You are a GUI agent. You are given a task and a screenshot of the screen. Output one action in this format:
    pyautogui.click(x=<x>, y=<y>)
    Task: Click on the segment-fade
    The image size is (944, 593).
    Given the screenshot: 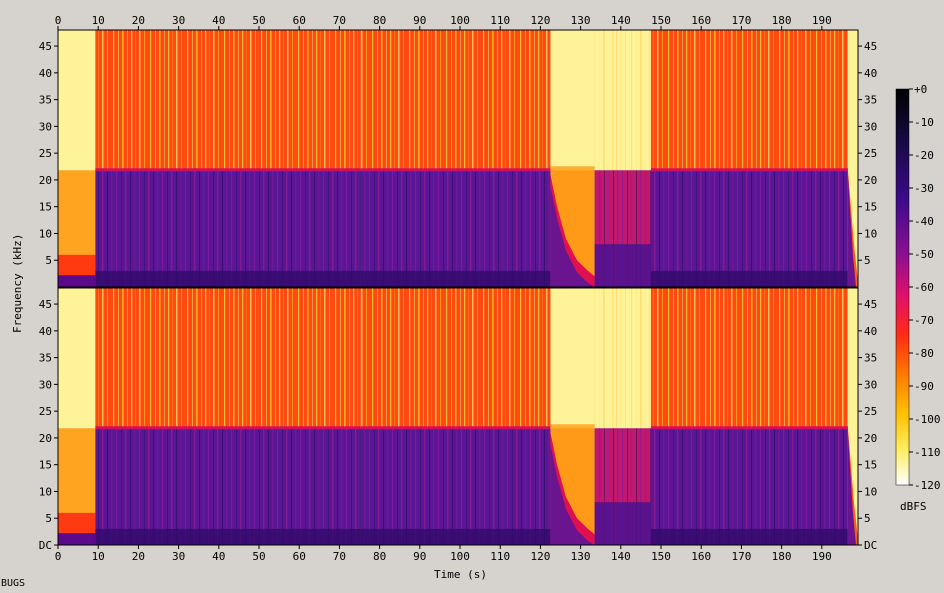 What is the action you would take?
    pyautogui.click(x=572, y=158)
    